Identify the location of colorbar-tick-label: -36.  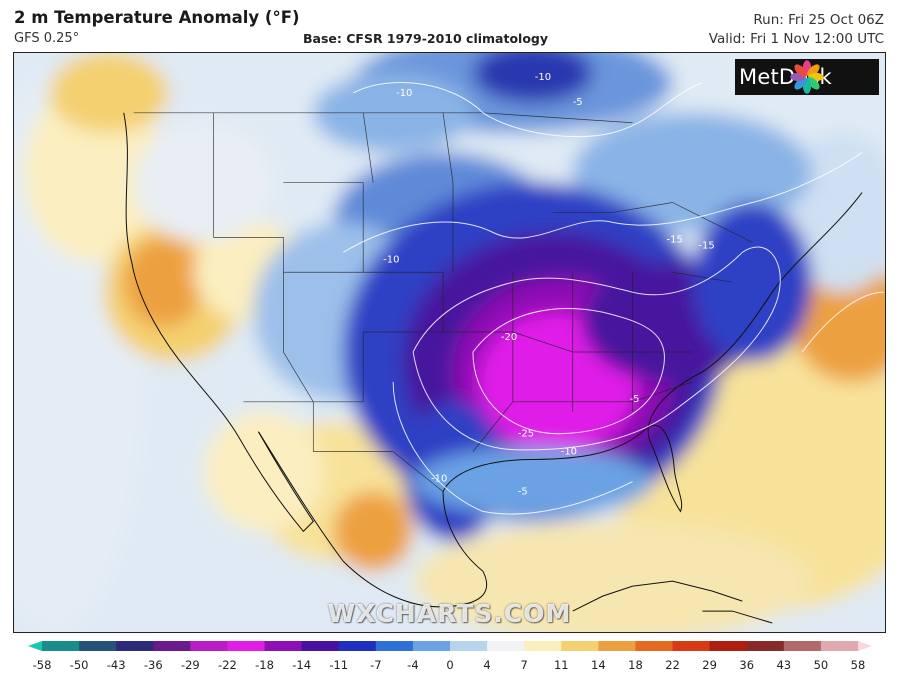
(153, 665).